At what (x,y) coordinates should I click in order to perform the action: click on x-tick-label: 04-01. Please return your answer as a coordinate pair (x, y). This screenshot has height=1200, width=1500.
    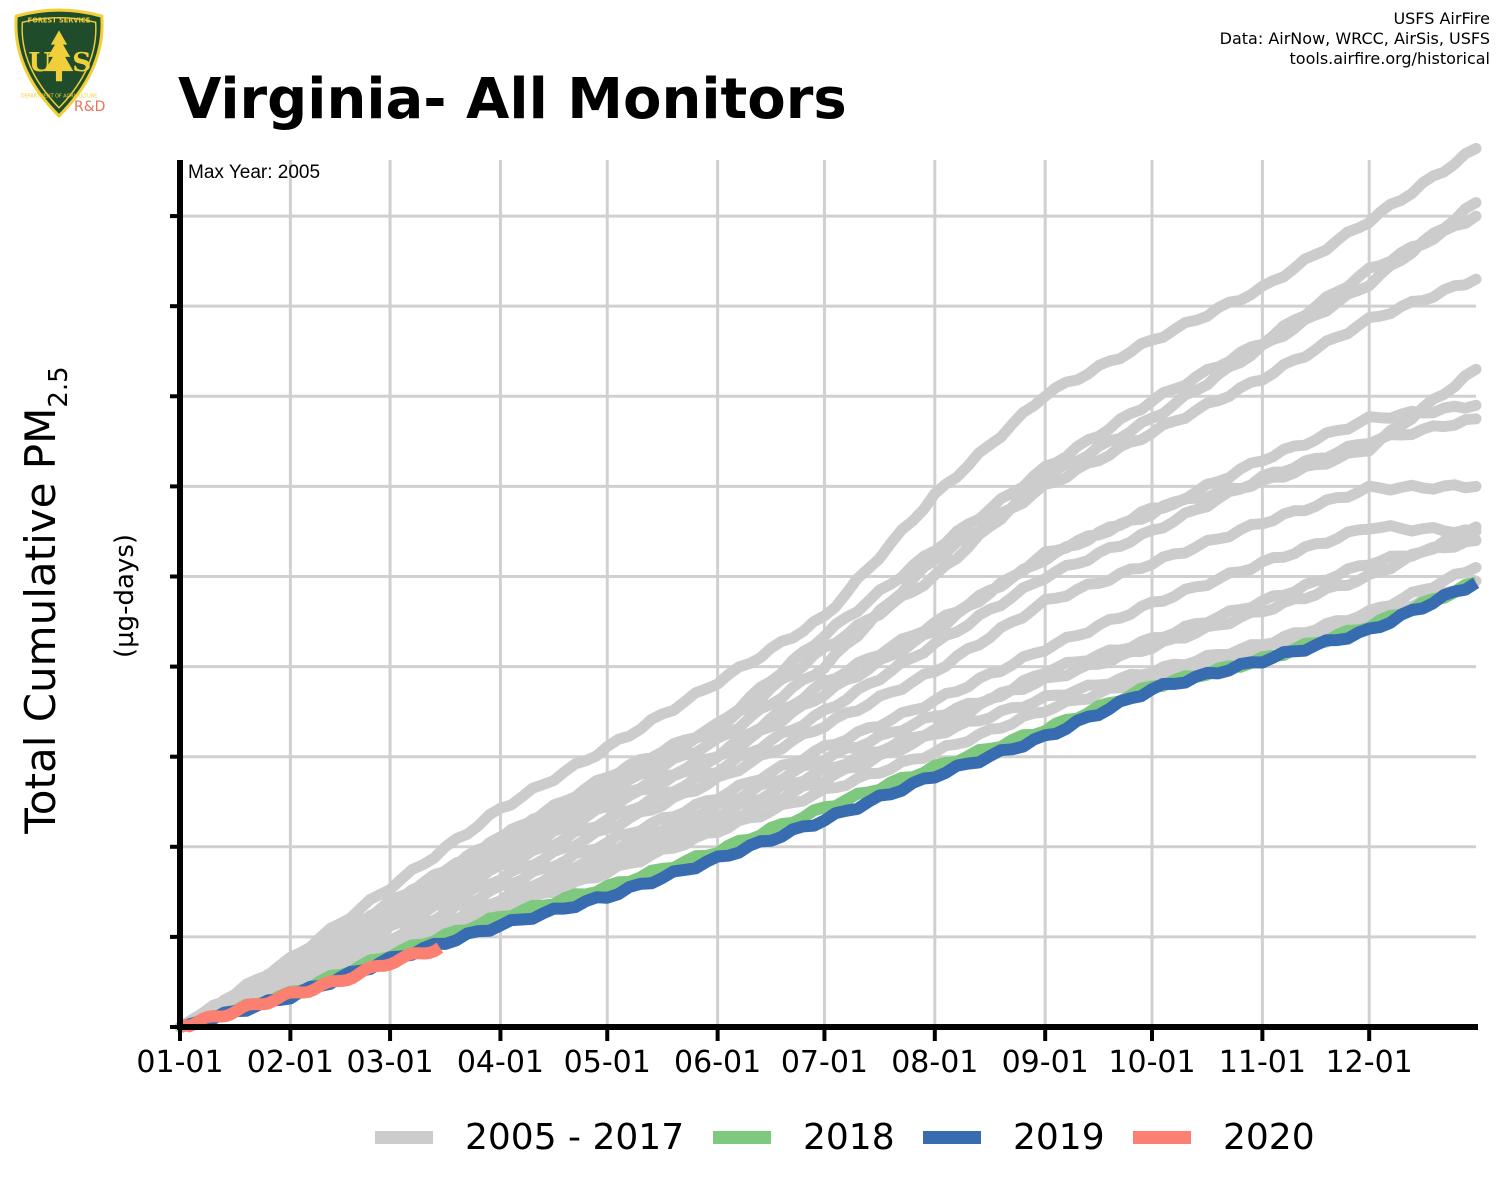
    Looking at the image, I should click on (500, 1062).